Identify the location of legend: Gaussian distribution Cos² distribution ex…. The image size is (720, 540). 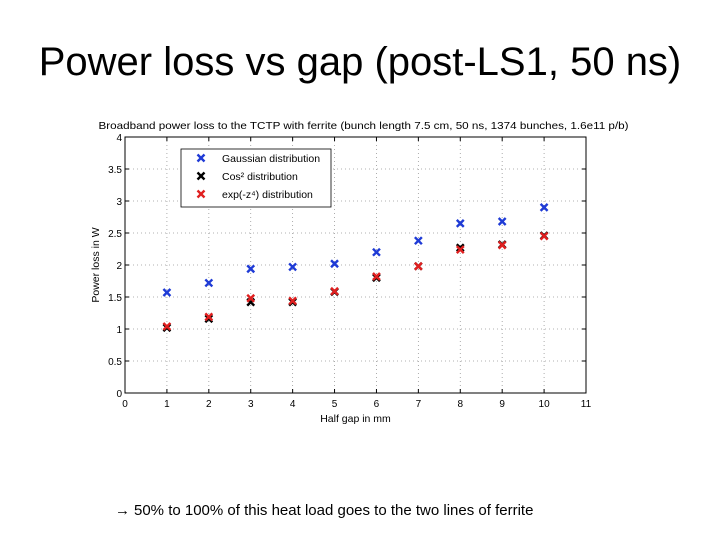
(256, 178).